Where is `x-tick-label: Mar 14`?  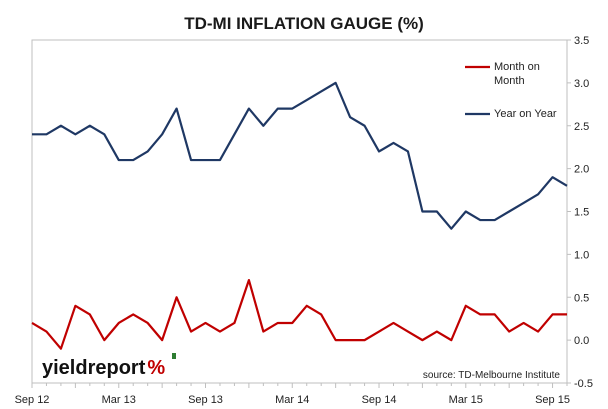
x-tick-label: Mar 14 is located at coordinates (292, 400).